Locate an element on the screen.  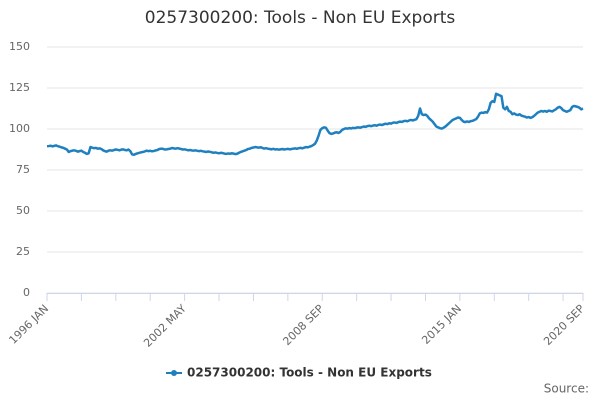
x-tick-label: 2015 JAN is located at coordinates (441, 324).